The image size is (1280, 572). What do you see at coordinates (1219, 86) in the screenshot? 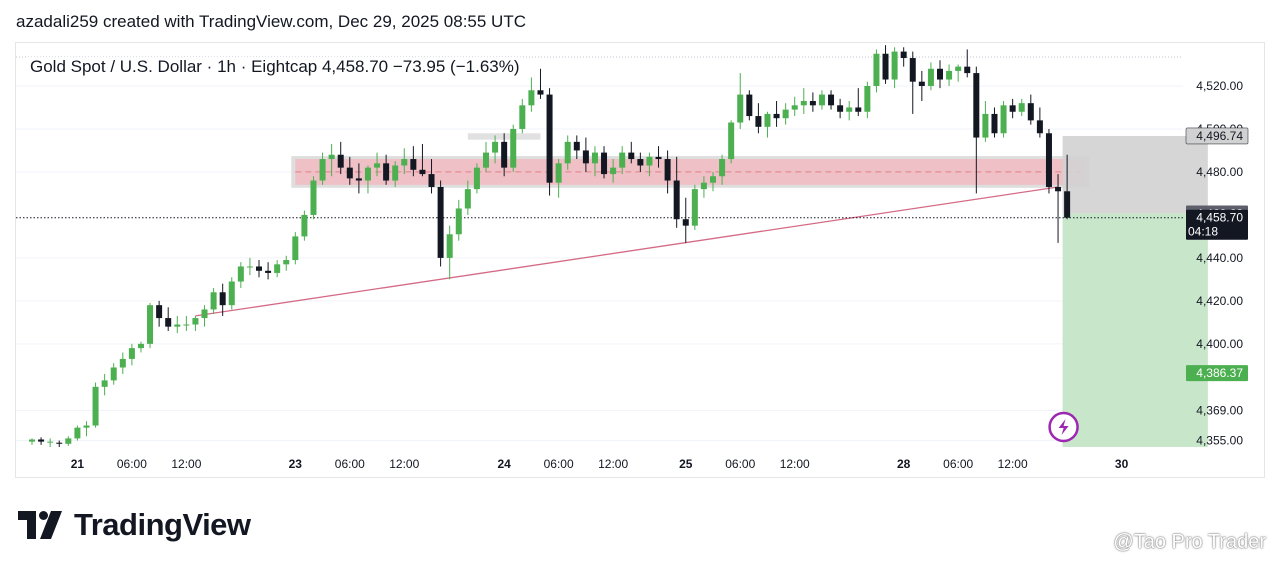
I see `y-tick-label: 4,520.00` at bounding box center [1219, 86].